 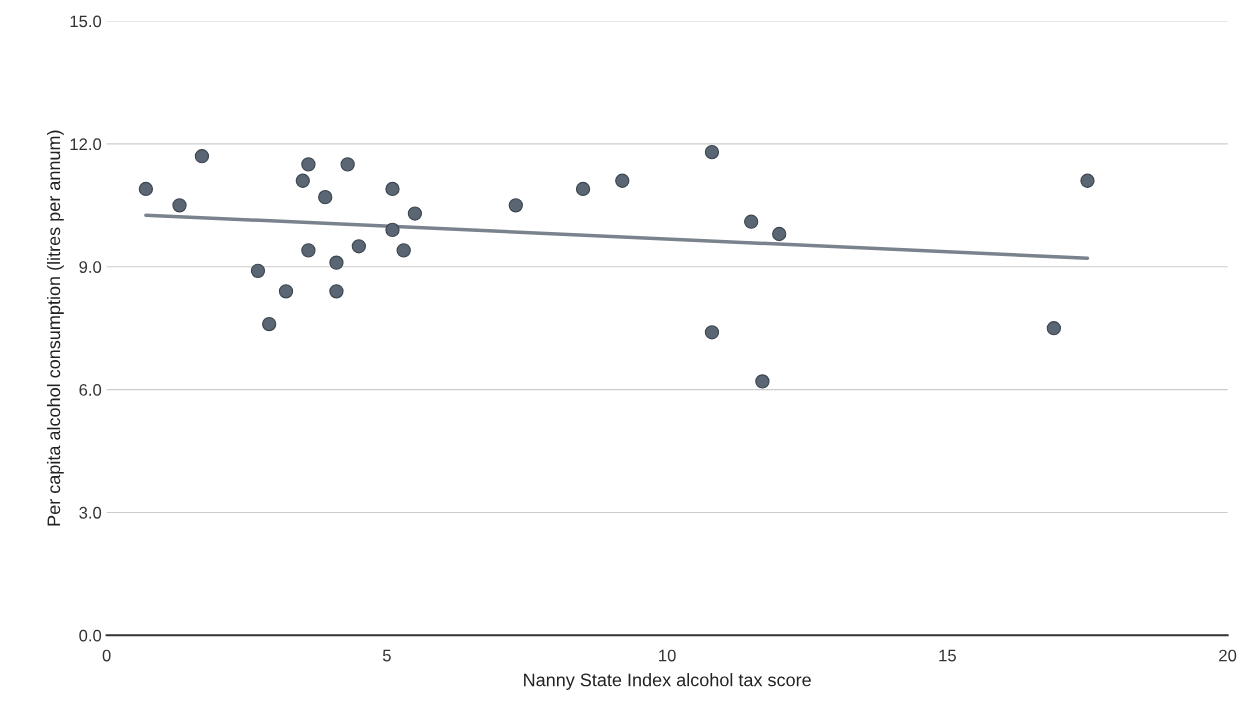 I want to click on y-tick-label: 9.0, so click(x=90, y=267).